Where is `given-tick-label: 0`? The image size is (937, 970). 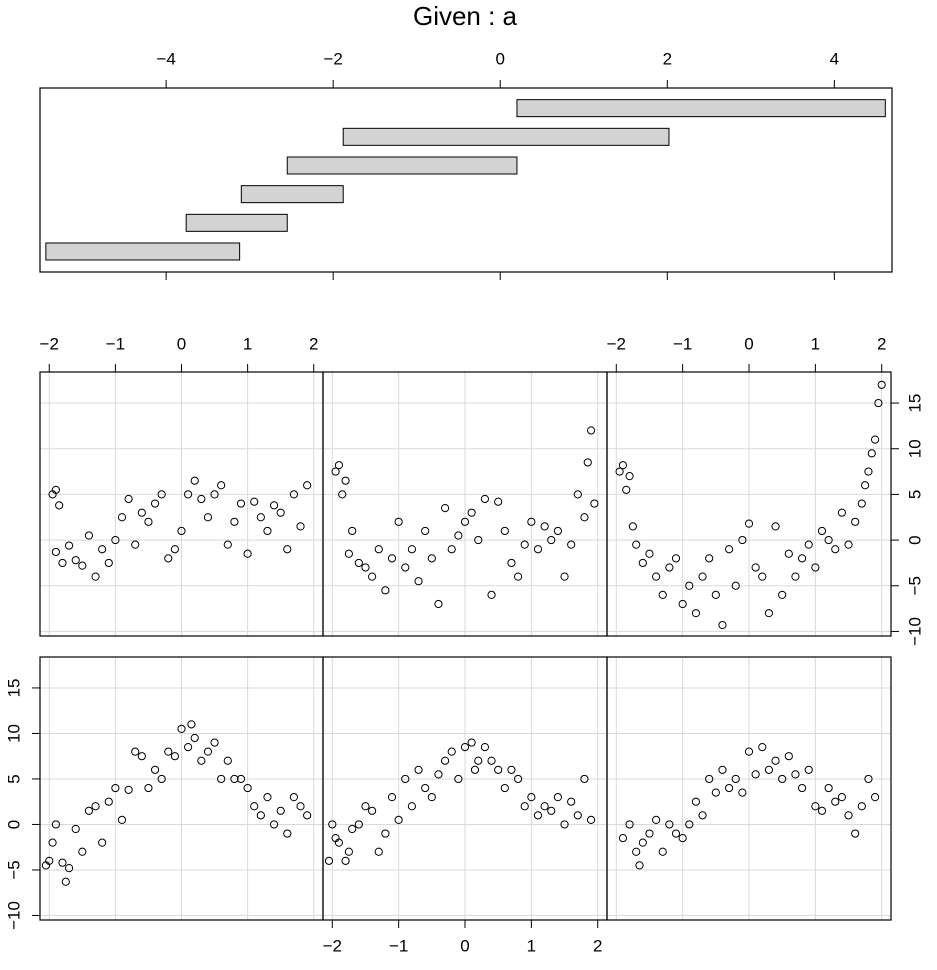 given-tick-label: 0 is located at coordinates (500, 58).